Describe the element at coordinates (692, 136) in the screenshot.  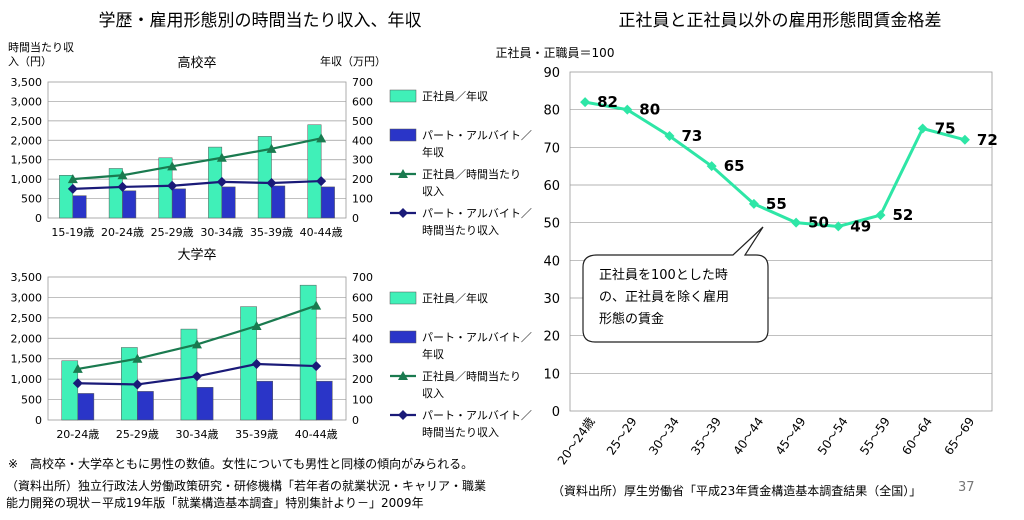
I see `data-label: 73` at that location.